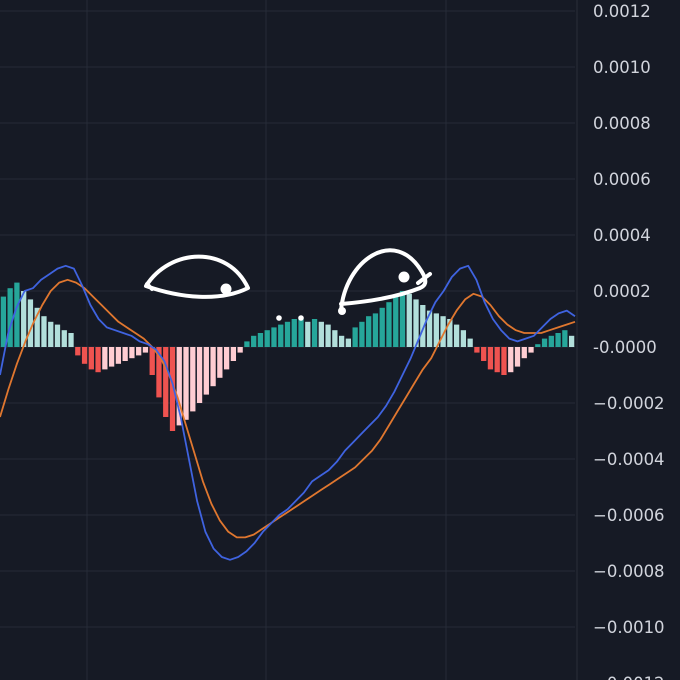 This screenshot has height=680, width=680. What do you see at coordinates (629, 403) in the screenshot?
I see `y-tick-label: −0.0002` at bounding box center [629, 403].